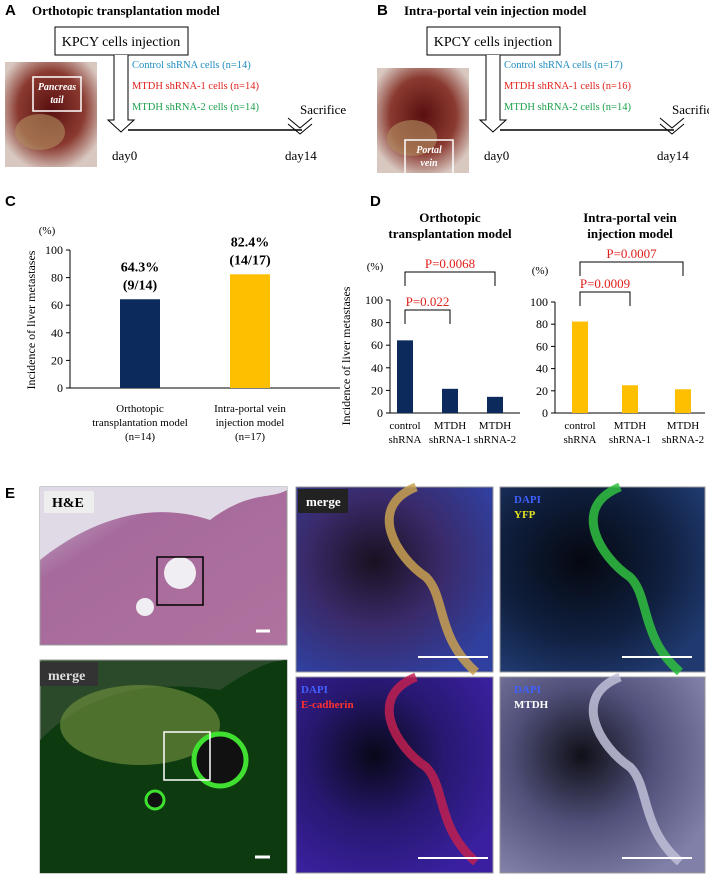 The height and width of the screenshot is (881, 709). Describe the element at coordinates (525, 515) in the screenshot. I see `stain-label: YFP` at that location.